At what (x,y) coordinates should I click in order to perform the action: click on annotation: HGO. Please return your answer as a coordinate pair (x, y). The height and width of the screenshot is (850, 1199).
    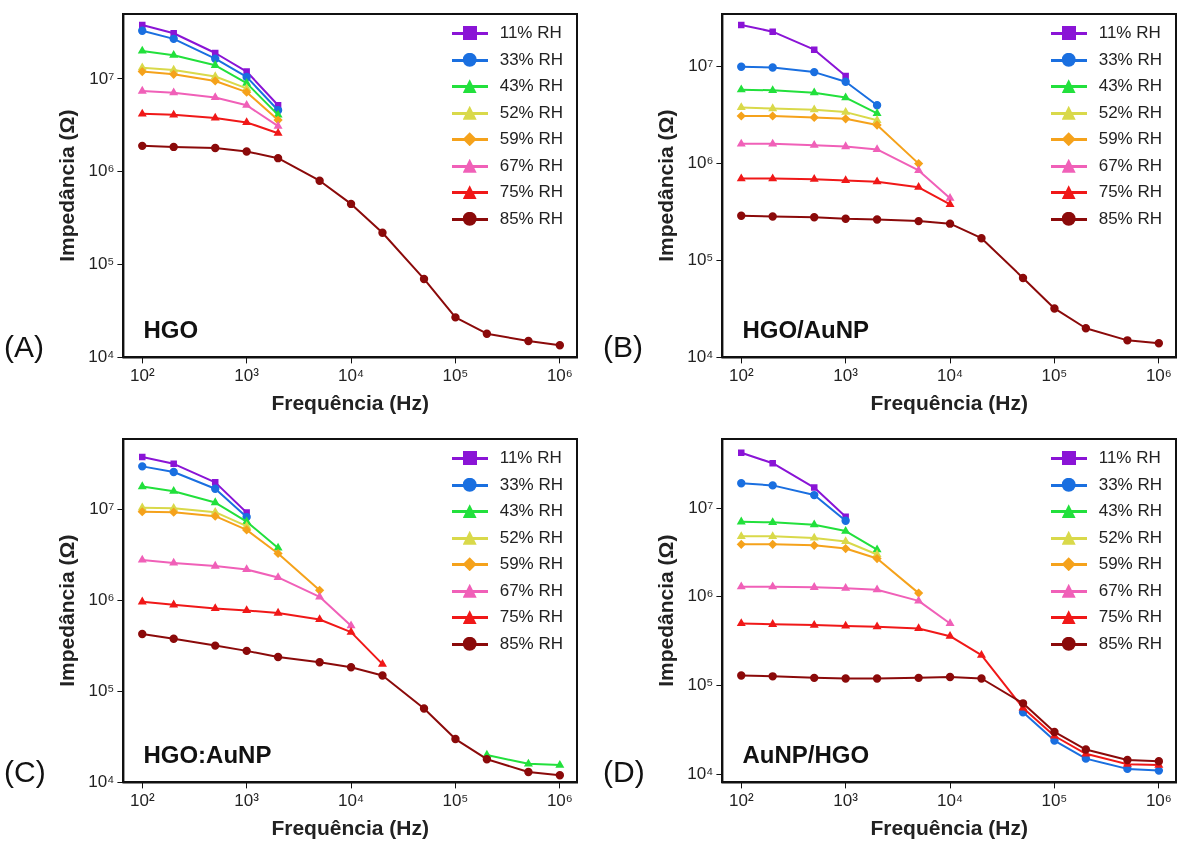
    Looking at the image, I should click on (171, 330).